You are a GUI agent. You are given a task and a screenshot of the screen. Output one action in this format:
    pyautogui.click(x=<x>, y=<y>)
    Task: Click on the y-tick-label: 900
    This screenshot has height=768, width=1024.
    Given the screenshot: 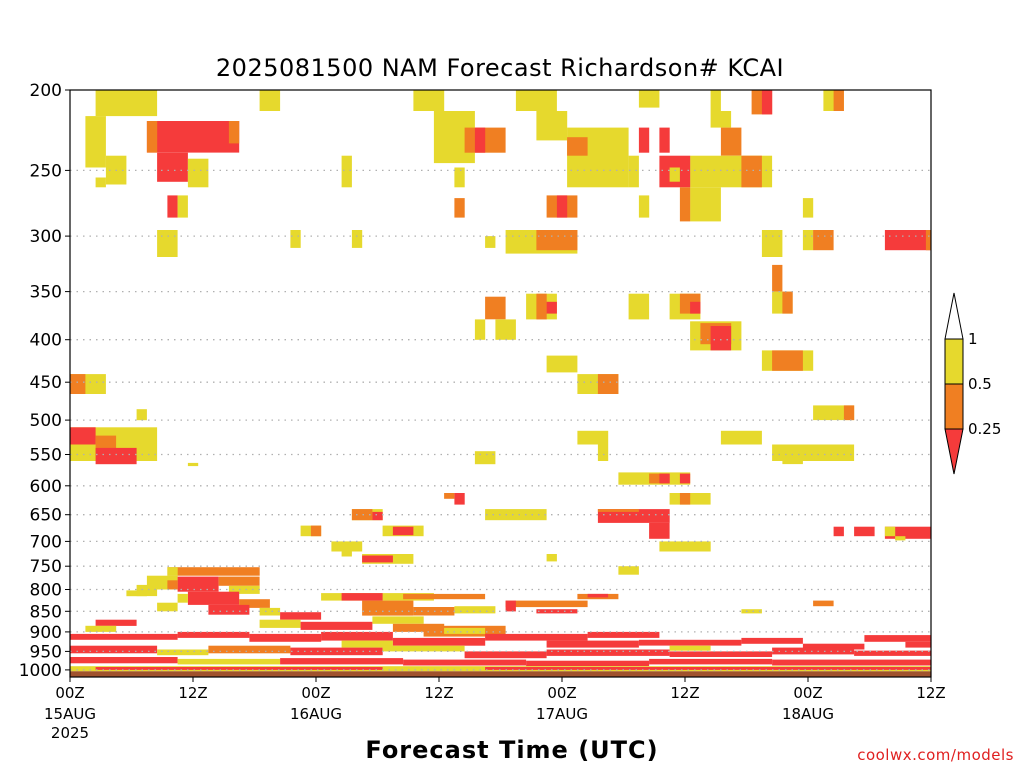 What is the action you would take?
    pyautogui.click(x=46, y=633)
    